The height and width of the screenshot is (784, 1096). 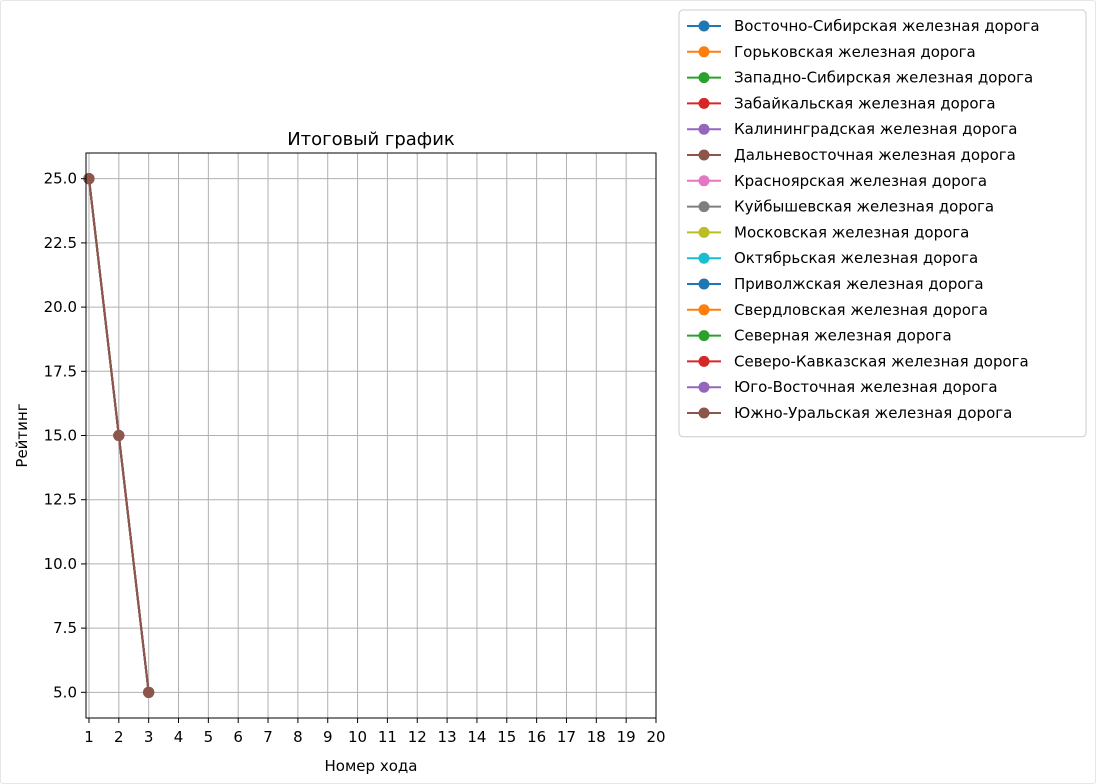 What do you see at coordinates (851, 232) in the screenshot?
I see `legend-label: Московская железная дорога` at bounding box center [851, 232].